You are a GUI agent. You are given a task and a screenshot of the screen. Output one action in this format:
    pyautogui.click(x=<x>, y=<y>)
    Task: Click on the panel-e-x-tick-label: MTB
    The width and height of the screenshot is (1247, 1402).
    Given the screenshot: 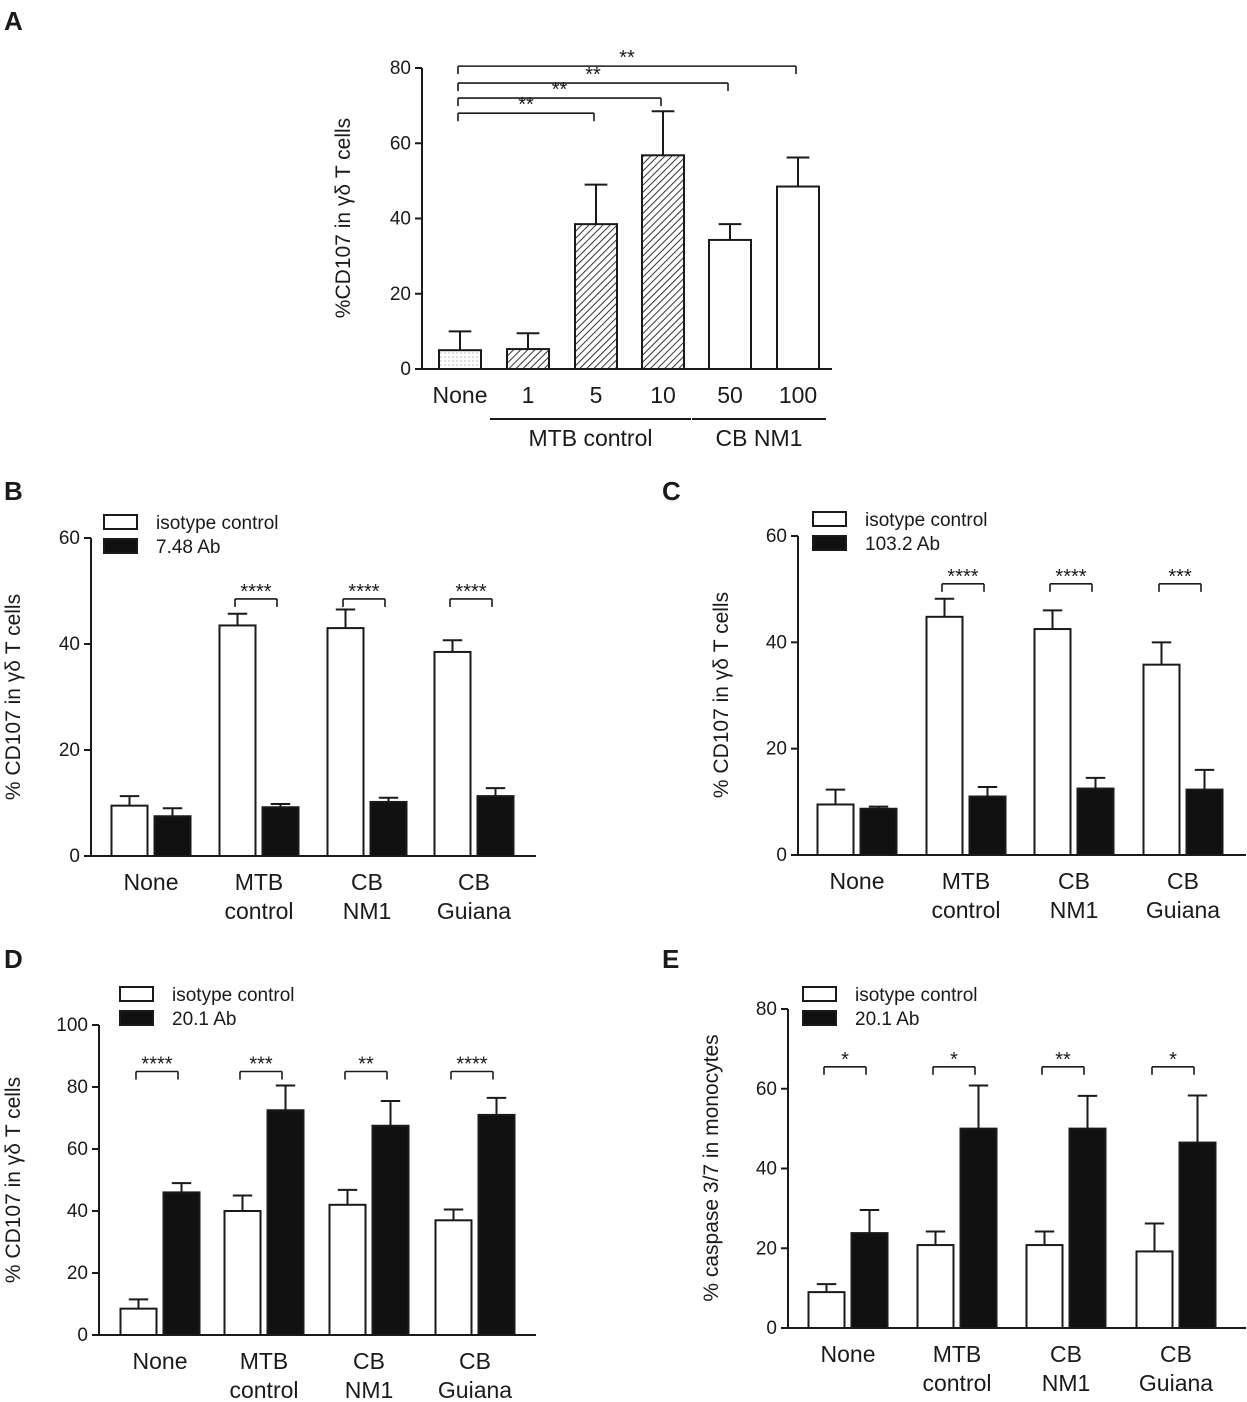 What is the action you would take?
    pyautogui.click(x=957, y=1354)
    